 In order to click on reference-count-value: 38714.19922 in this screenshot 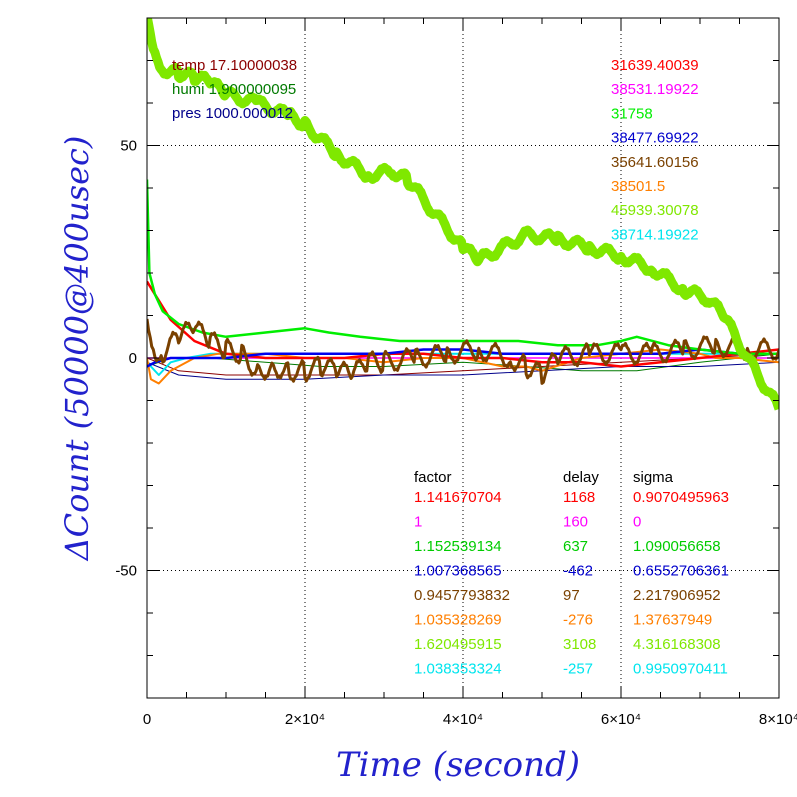, I will do `click(655, 234)`.